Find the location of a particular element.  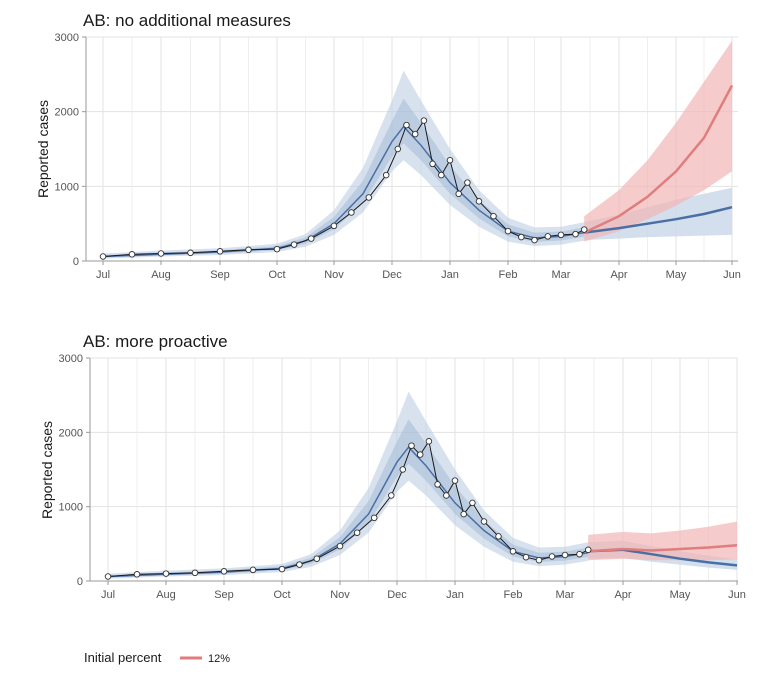

x-tick-label: Oct is located at coordinates (276, 275).